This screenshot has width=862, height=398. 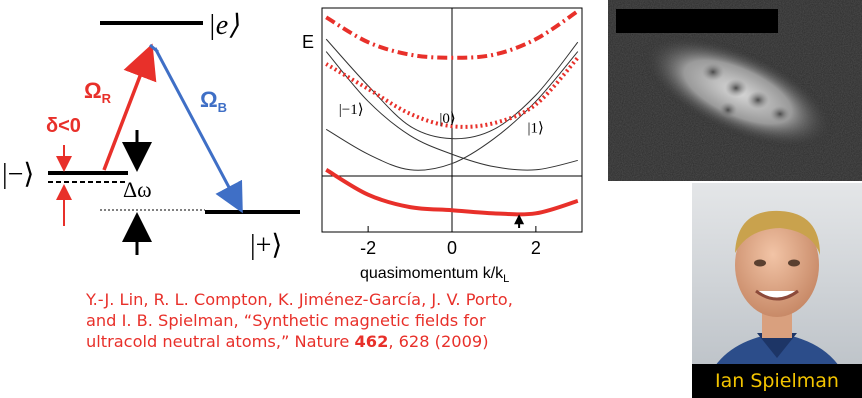 What do you see at coordinates (519, 219) in the screenshot?
I see `minimum-pointer-arrowhead` at bounding box center [519, 219].